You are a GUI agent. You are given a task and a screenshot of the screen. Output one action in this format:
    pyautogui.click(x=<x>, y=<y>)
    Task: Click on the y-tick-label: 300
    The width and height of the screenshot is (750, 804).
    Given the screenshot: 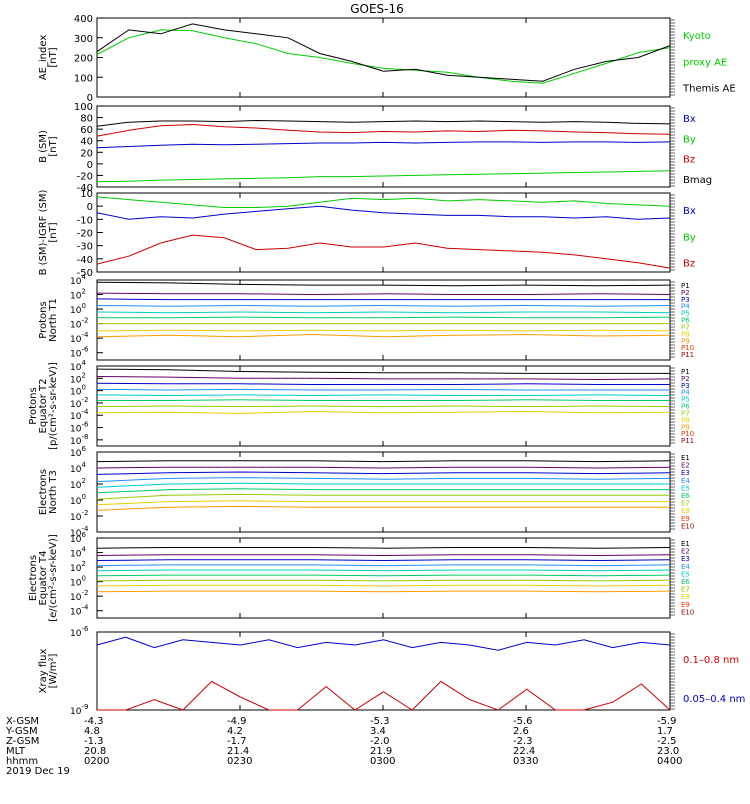 What is the action you would take?
    pyautogui.click(x=83, y=39)
    